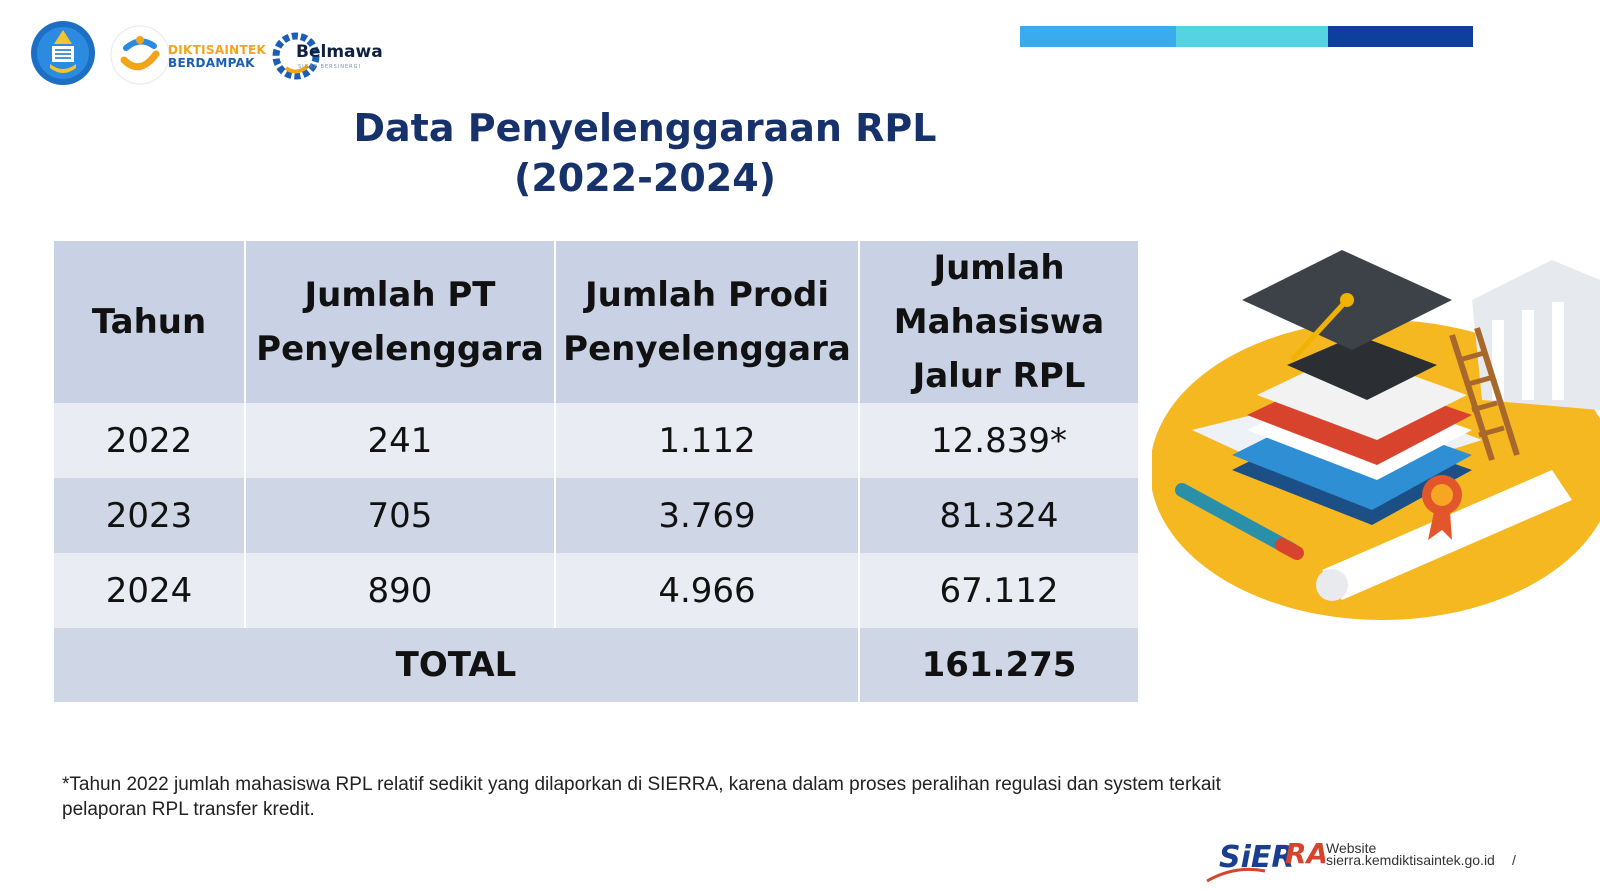  I want to click on cell-prodi: 4.966, so click(707, 590).